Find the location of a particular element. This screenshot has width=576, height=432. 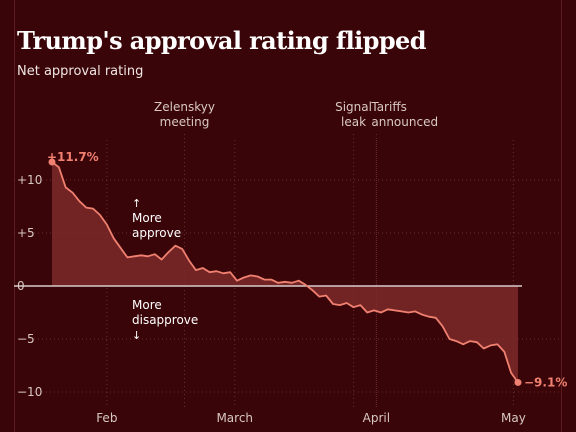

right-frame-line is located at coordinates (561, 216).